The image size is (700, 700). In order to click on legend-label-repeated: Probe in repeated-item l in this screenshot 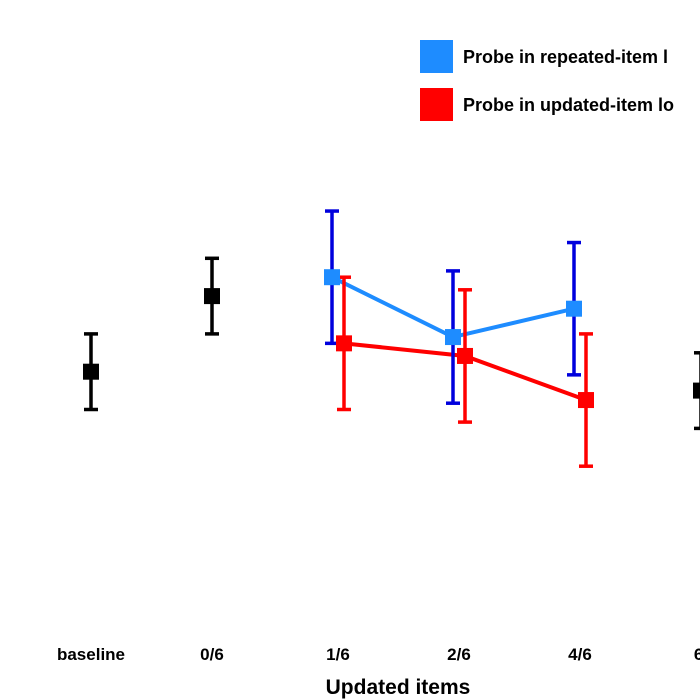, I will do `click(565, 57)`.